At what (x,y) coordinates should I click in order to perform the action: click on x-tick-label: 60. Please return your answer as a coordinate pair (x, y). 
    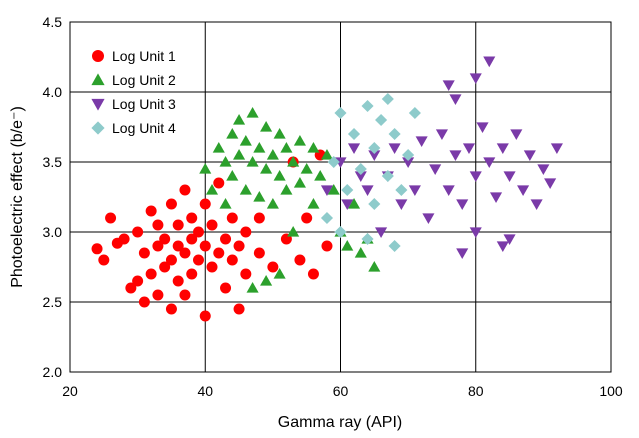
    Looking at the image, I should click on (341, 391).